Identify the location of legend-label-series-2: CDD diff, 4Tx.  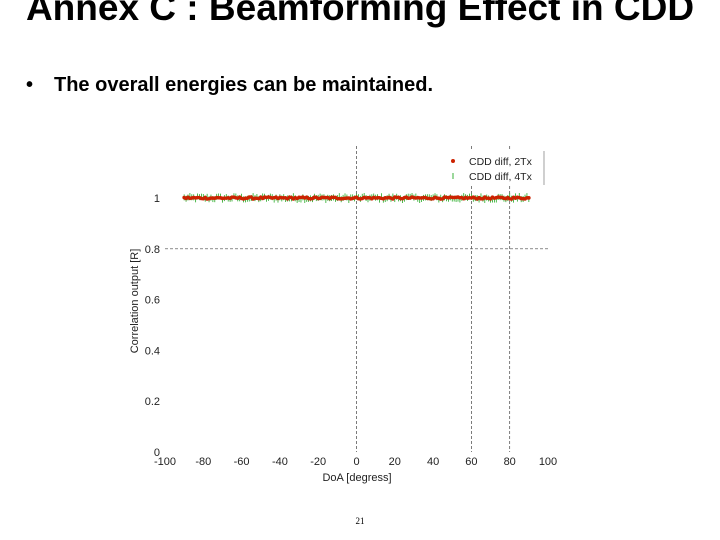
(501, 177).